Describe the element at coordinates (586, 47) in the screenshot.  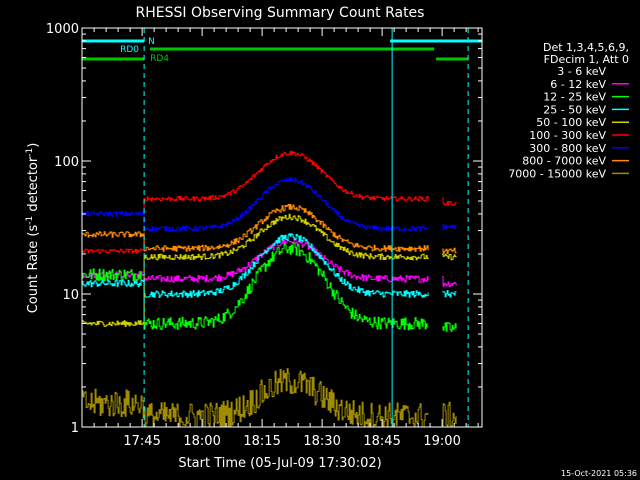
I see `legend-header-0: Det 1,3,4,5,6,9,` at that location.